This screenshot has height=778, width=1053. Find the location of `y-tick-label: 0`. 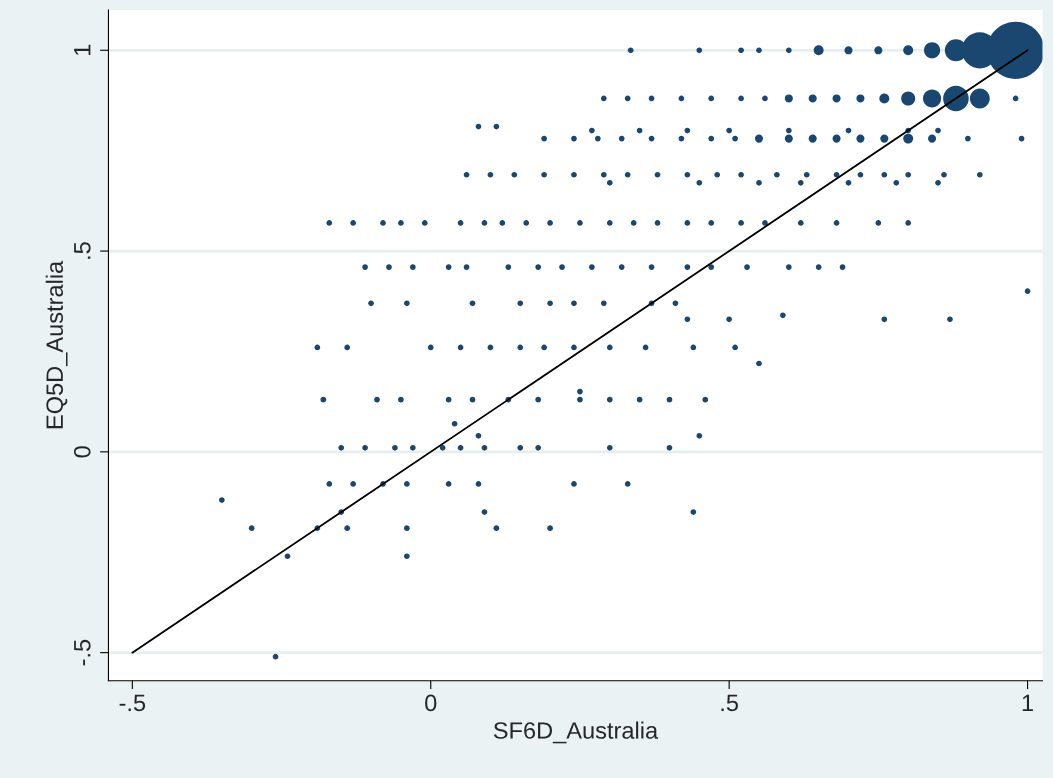

y-tick-label: 0 is located at coordinates (82, 452).